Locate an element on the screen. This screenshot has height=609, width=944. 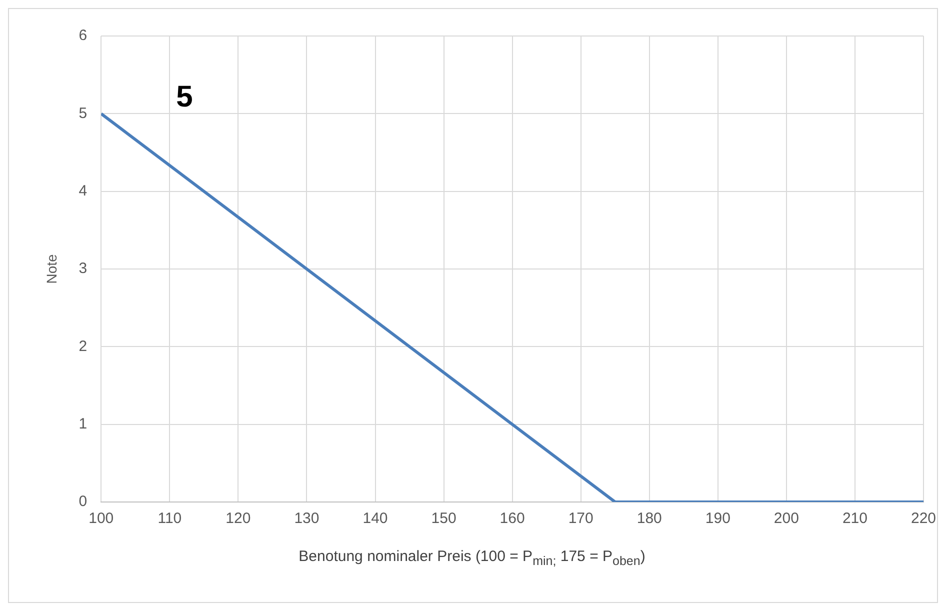
y-tick-label: 4 is located at coordinates (83, 191).